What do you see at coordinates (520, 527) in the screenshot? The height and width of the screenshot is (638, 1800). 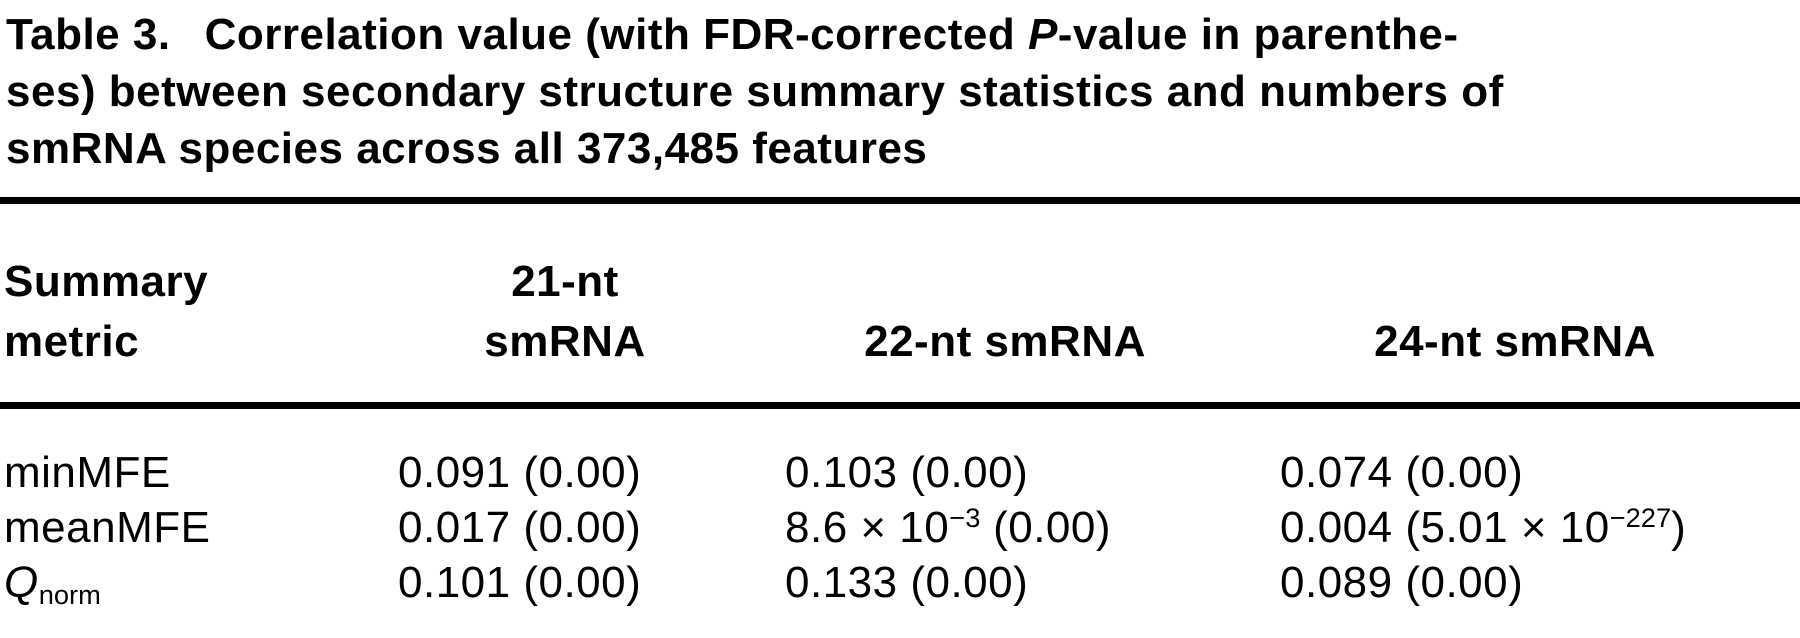 I see `value-cell-21nt: 0.017 (0.00)` at bounding box center [520, 527].